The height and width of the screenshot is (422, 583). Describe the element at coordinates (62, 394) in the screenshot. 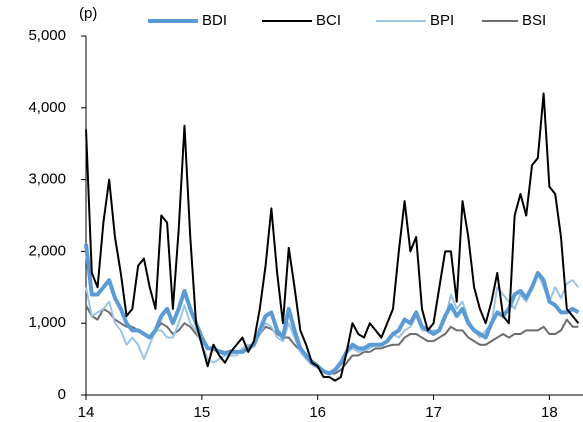

I see `y-tick-label: 0` at that location.